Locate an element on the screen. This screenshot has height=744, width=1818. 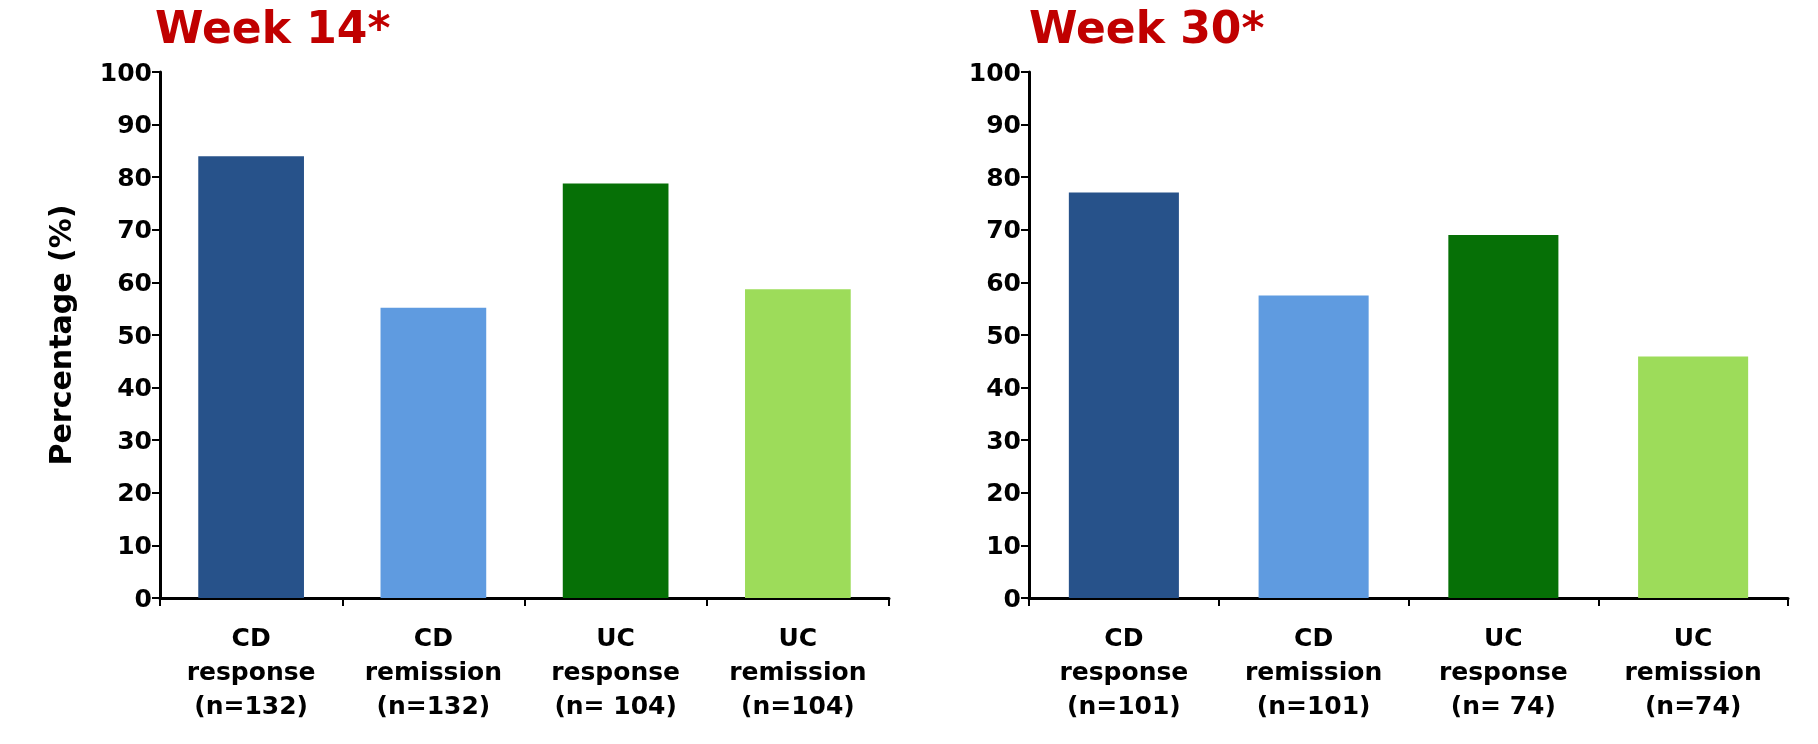
x-tick-label: CD response (n=132) is located at coordinates (251, 671).